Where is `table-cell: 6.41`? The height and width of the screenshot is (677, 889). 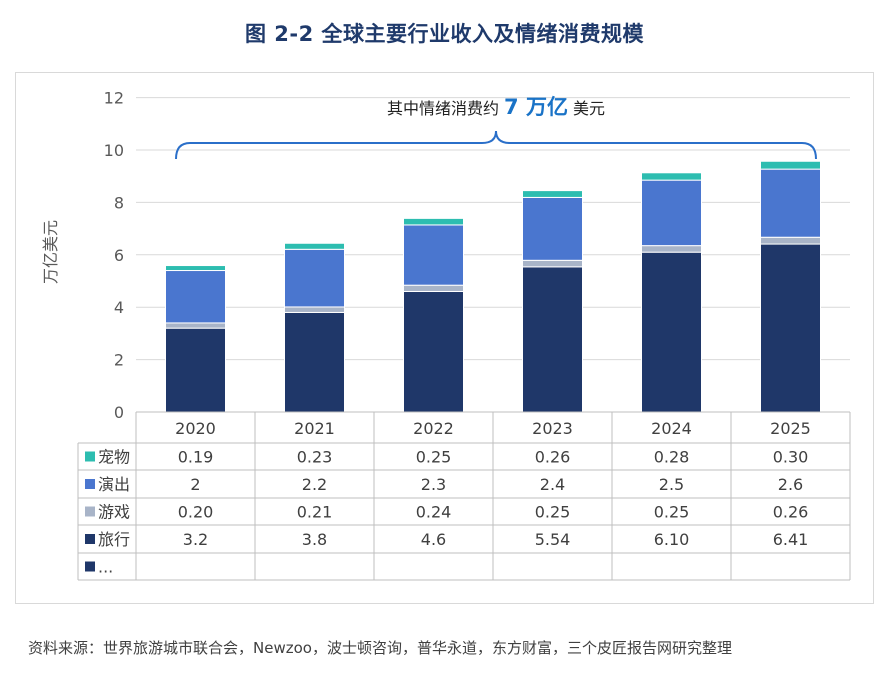
table-cell: 6.41 is located at coordinates (791, 539).